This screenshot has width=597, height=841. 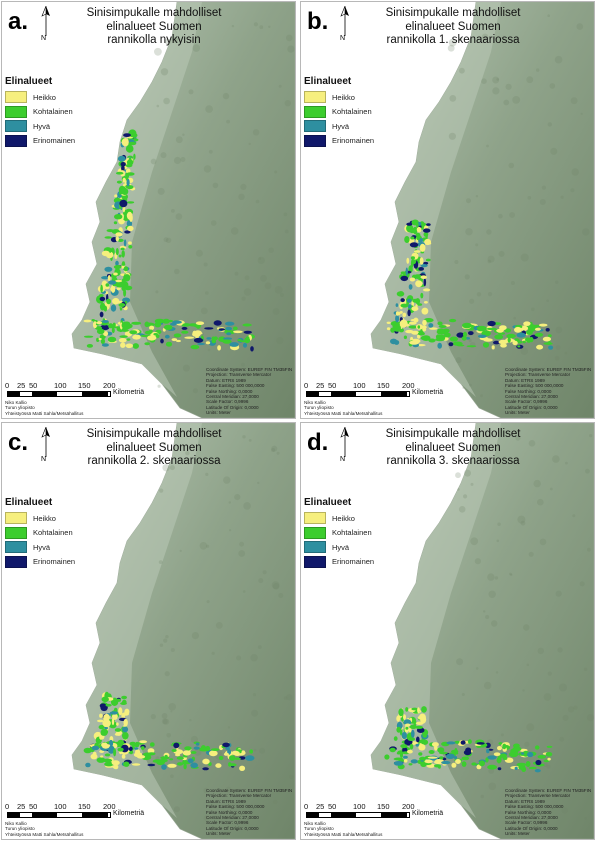 What do you see at coordinates (60, 385) in the screenshot?
I see `scale-tick-label: 100` at bounding box center [60, 385].